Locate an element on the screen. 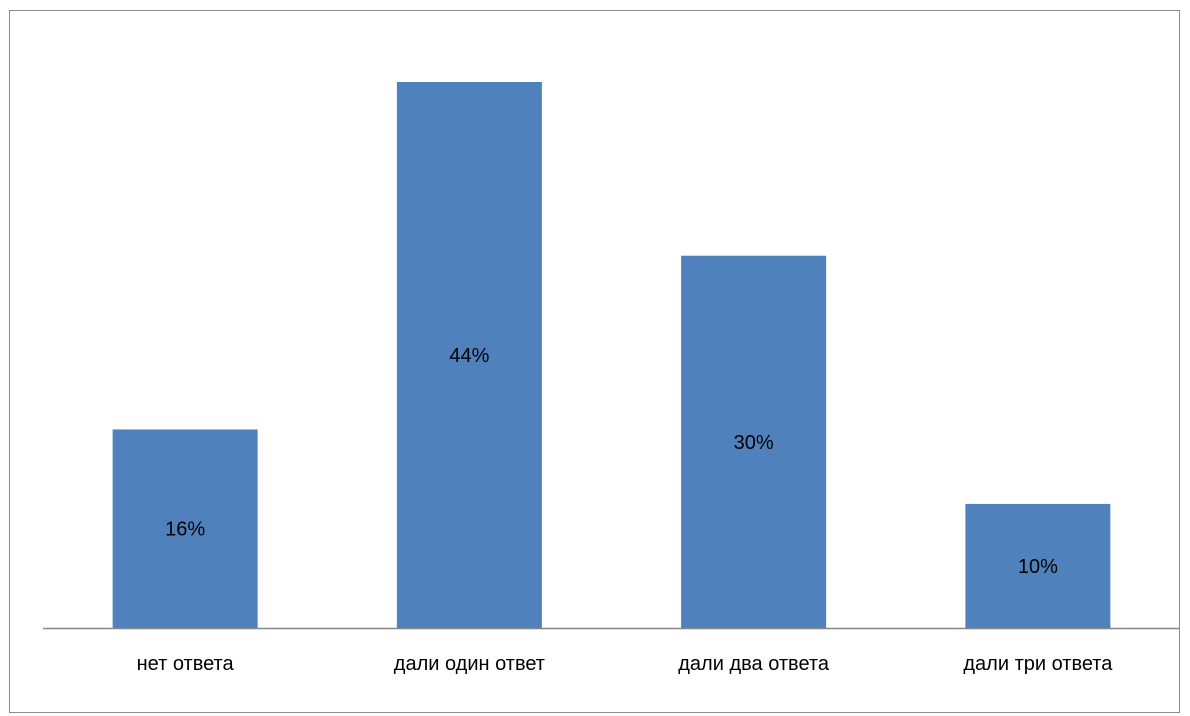 The image size is (1190, 716). data-label-3: 30% is located at coordinates (754, 443).